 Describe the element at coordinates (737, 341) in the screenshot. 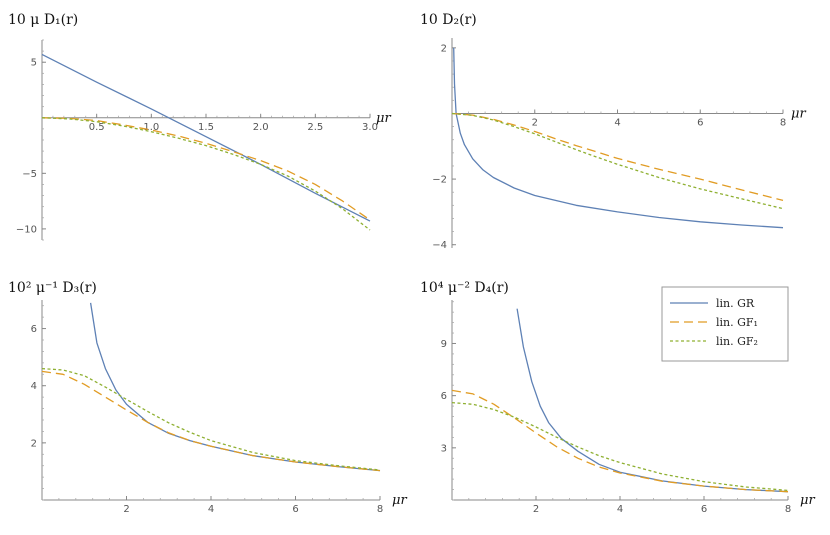

I see `legend-label-gf2: lin. GF₂` at that location.